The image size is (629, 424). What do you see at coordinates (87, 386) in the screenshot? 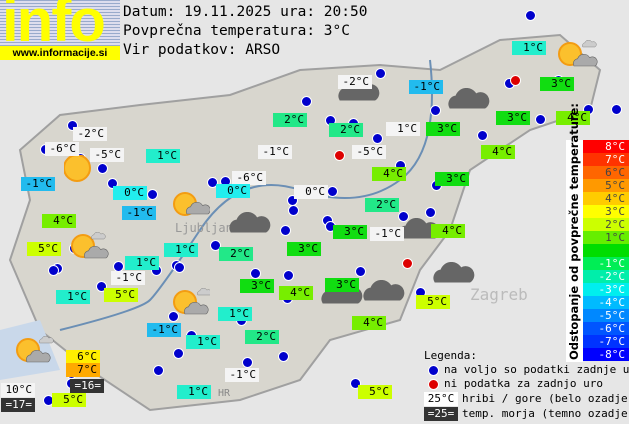
I see `station-temperature: =16=` at bounding box center [87, 386].